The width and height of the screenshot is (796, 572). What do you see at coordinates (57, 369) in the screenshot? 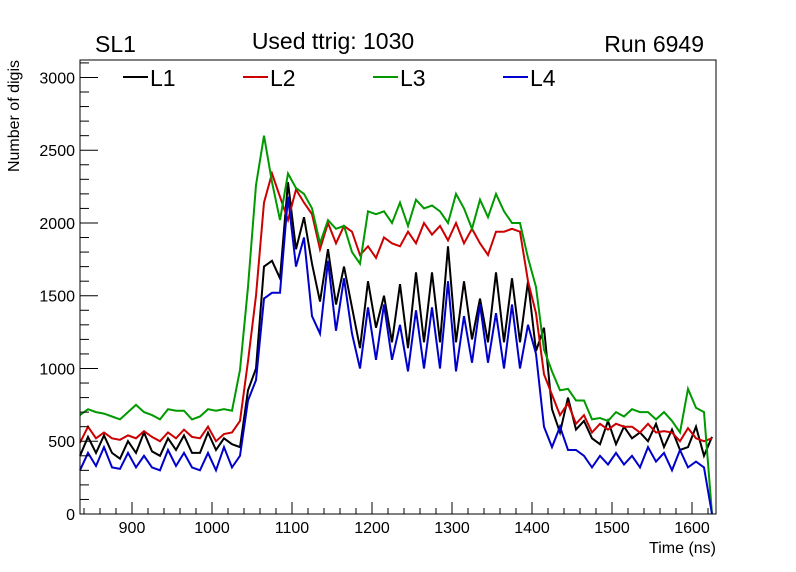
I see `y-tick-label: 1000` at bounding box center [57, 369].